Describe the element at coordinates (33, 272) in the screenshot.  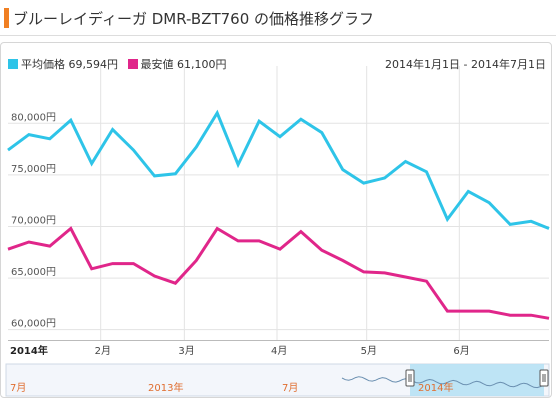
I see `y-tick-label: 65,000円` at that location.